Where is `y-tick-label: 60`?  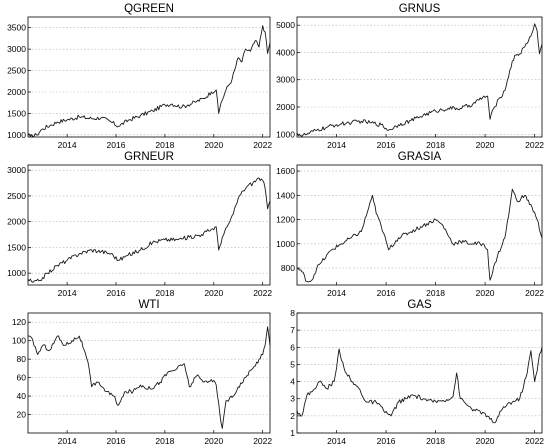 y-tick-label: 60 is located at coordinates (22, 378).